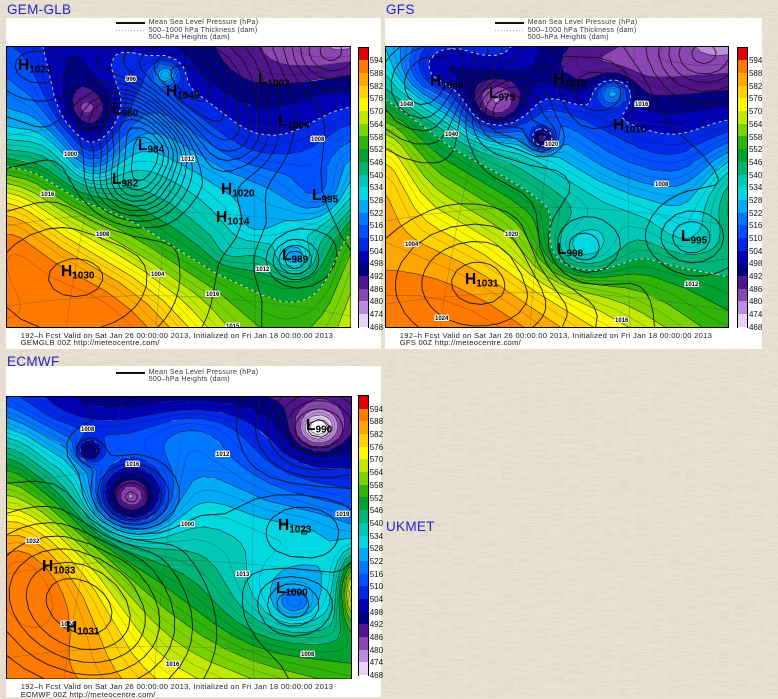 This screenshot has height=699, width=778. I want to click on svg-text: 1040, so click(452, 135).